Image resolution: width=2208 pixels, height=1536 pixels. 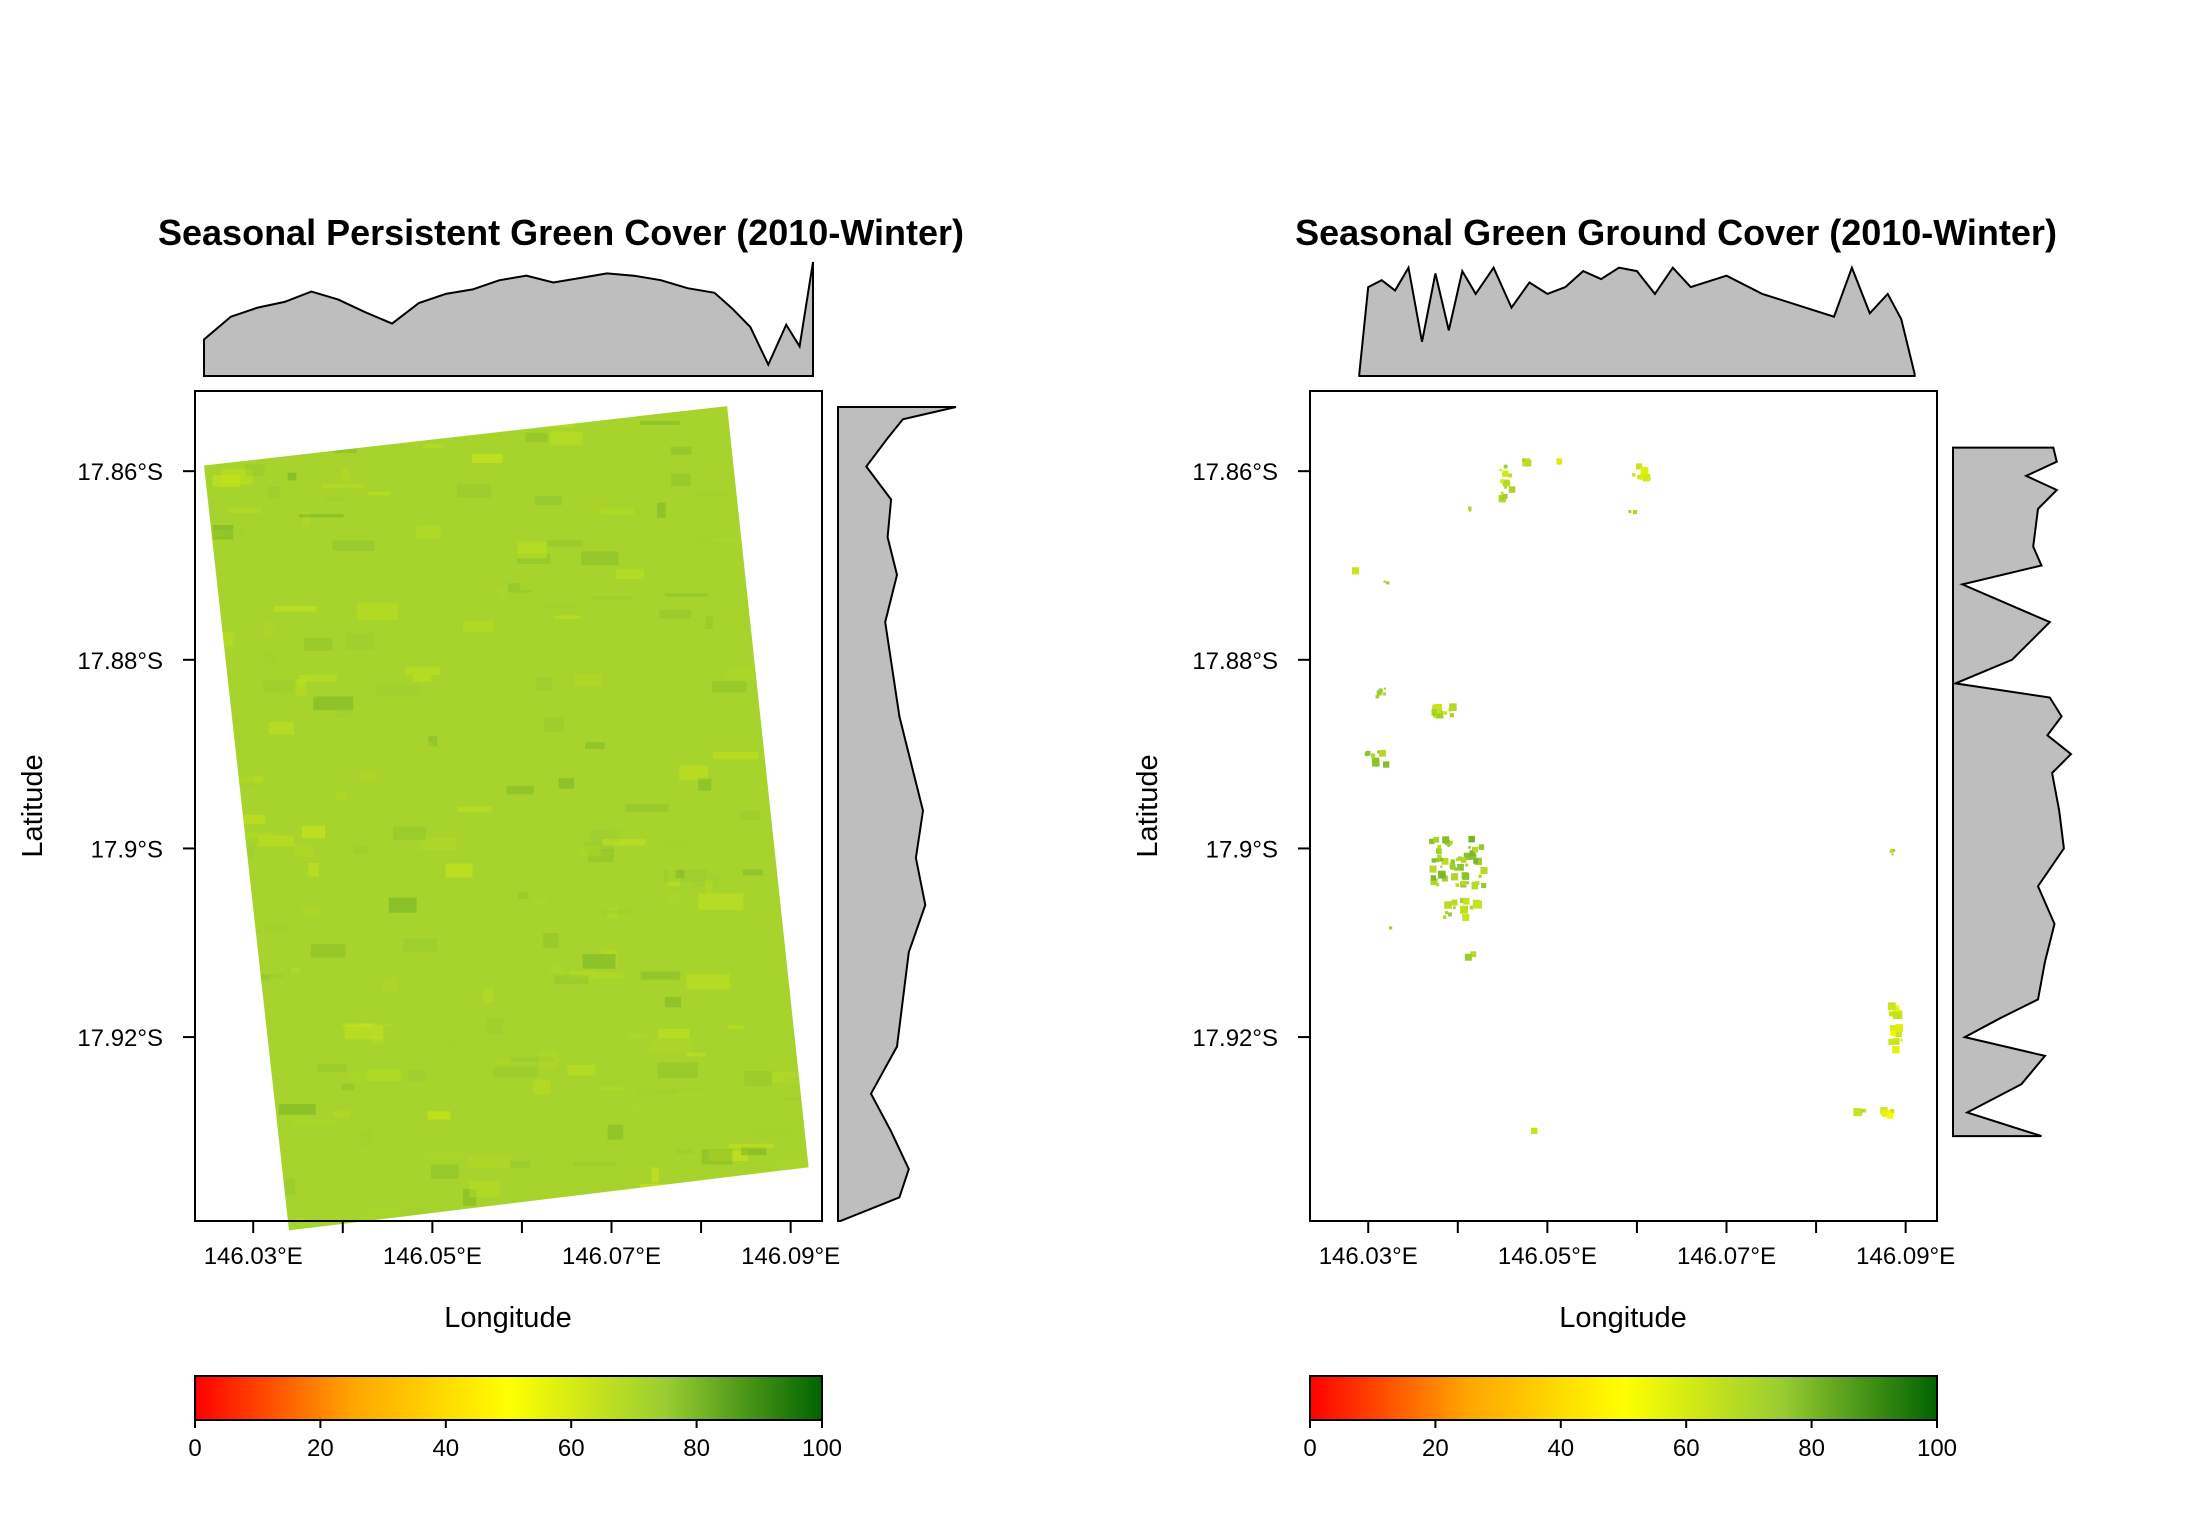 What do you see at coordinates (1547, 1256) in the screenshot?
I see `x-tick-label: 146.05°E` at bounding box center [1547, 1256].